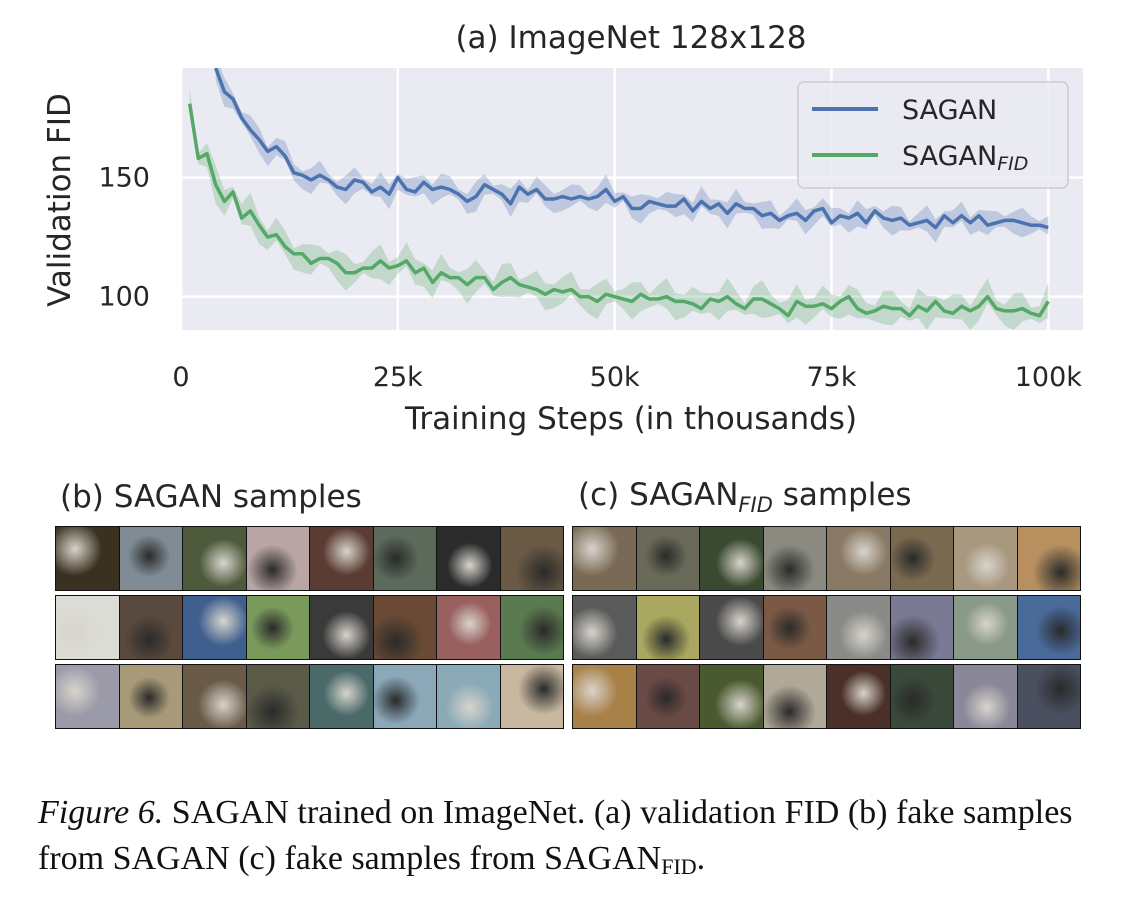 The image size is (1136, 906). What do you see at coordinates (211, 497) in the screenshot?
I see `panel-b-title: (b) SAGAN samples` at bounding box center [211, 497].